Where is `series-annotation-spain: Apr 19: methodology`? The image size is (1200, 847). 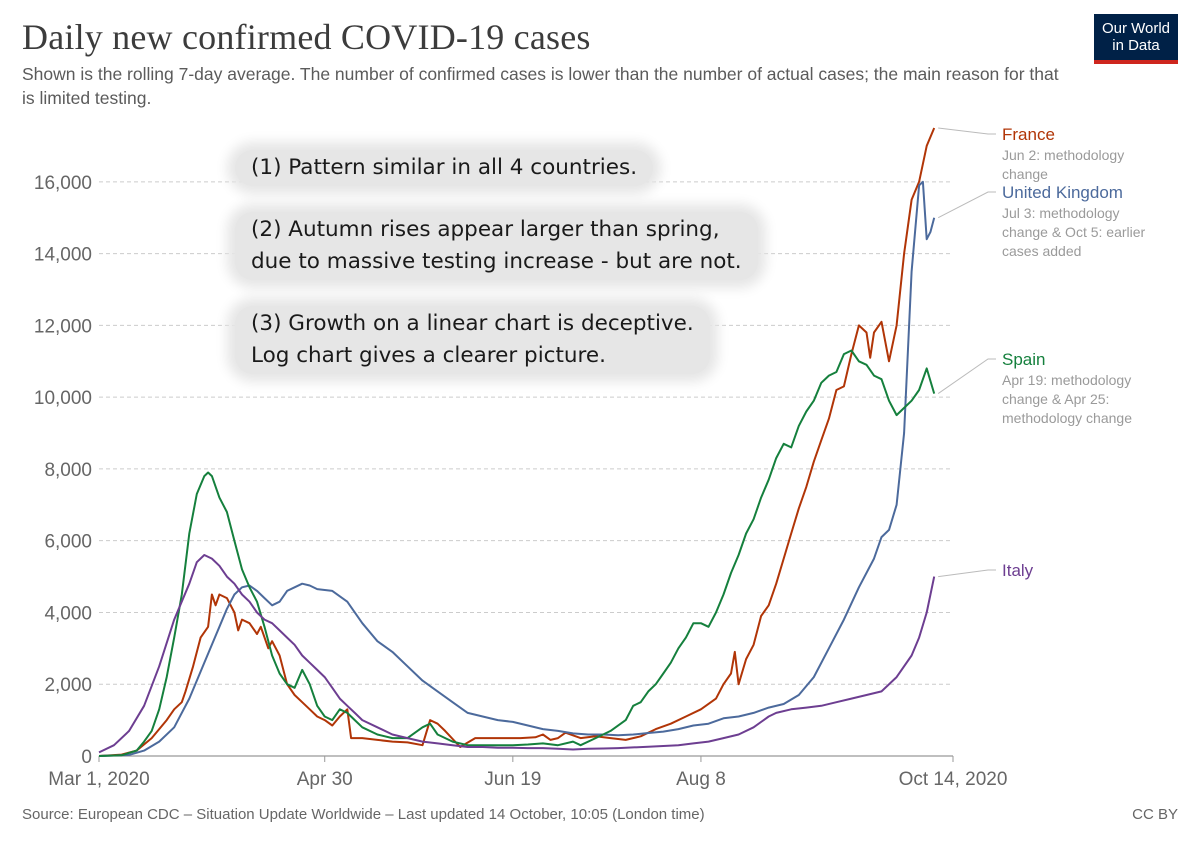
series-annotation-spain: Apr 19: methodology is located at coordinates (1066, 380).